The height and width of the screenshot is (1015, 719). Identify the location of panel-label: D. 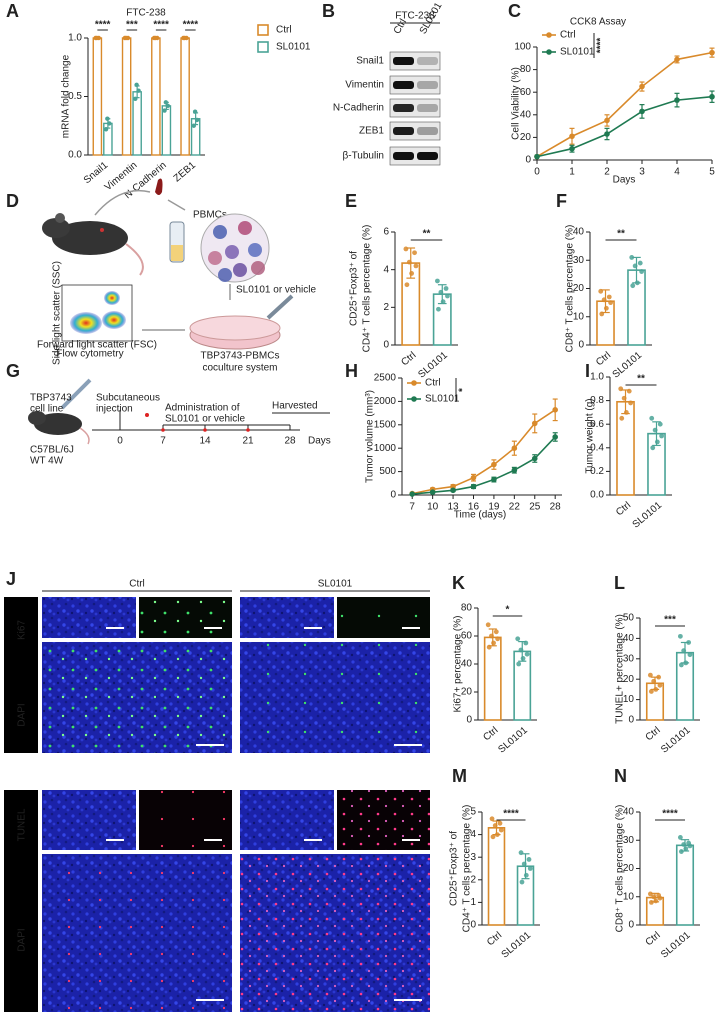
(12, 201).